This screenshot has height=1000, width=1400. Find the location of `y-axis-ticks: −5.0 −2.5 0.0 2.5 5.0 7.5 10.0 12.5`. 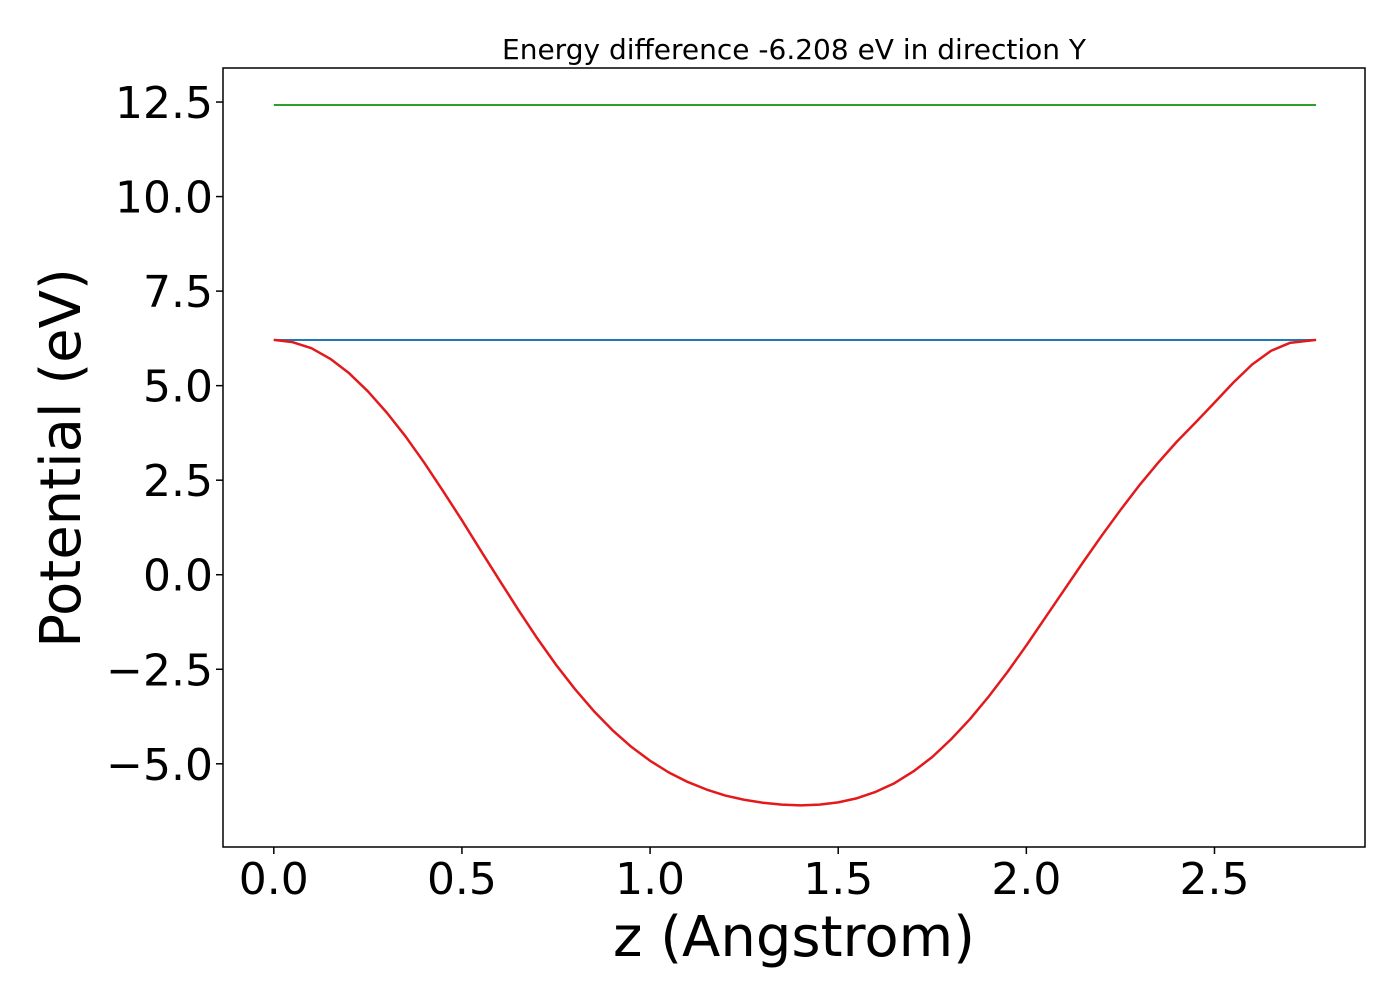

y-axis-ticks: −5.0 −2.5 0.0 2.5 5.0 7.5 10.0 12.5 is located at coordinates (164, 434).